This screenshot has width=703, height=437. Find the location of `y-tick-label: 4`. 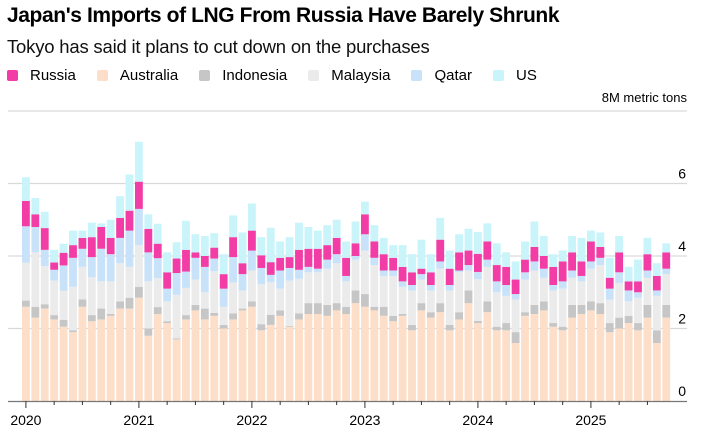

y-tick-label: 4 is located at coordinates (682, 246).